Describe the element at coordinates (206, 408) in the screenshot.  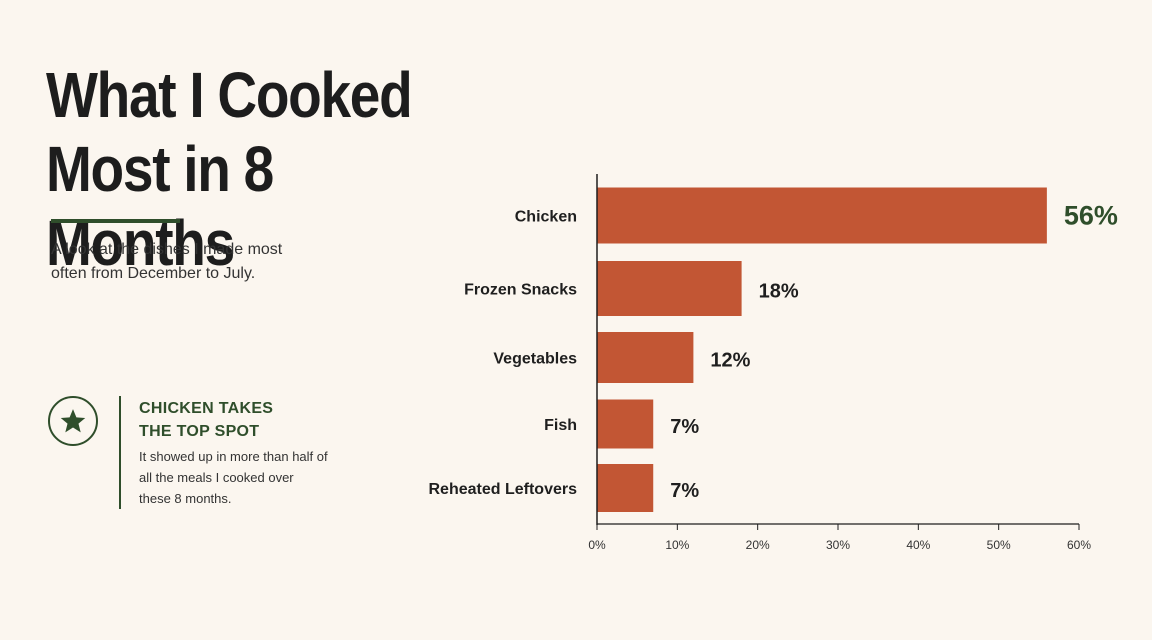
I see `callout-heading-line-1: CHICKEN TAKES` at that location.